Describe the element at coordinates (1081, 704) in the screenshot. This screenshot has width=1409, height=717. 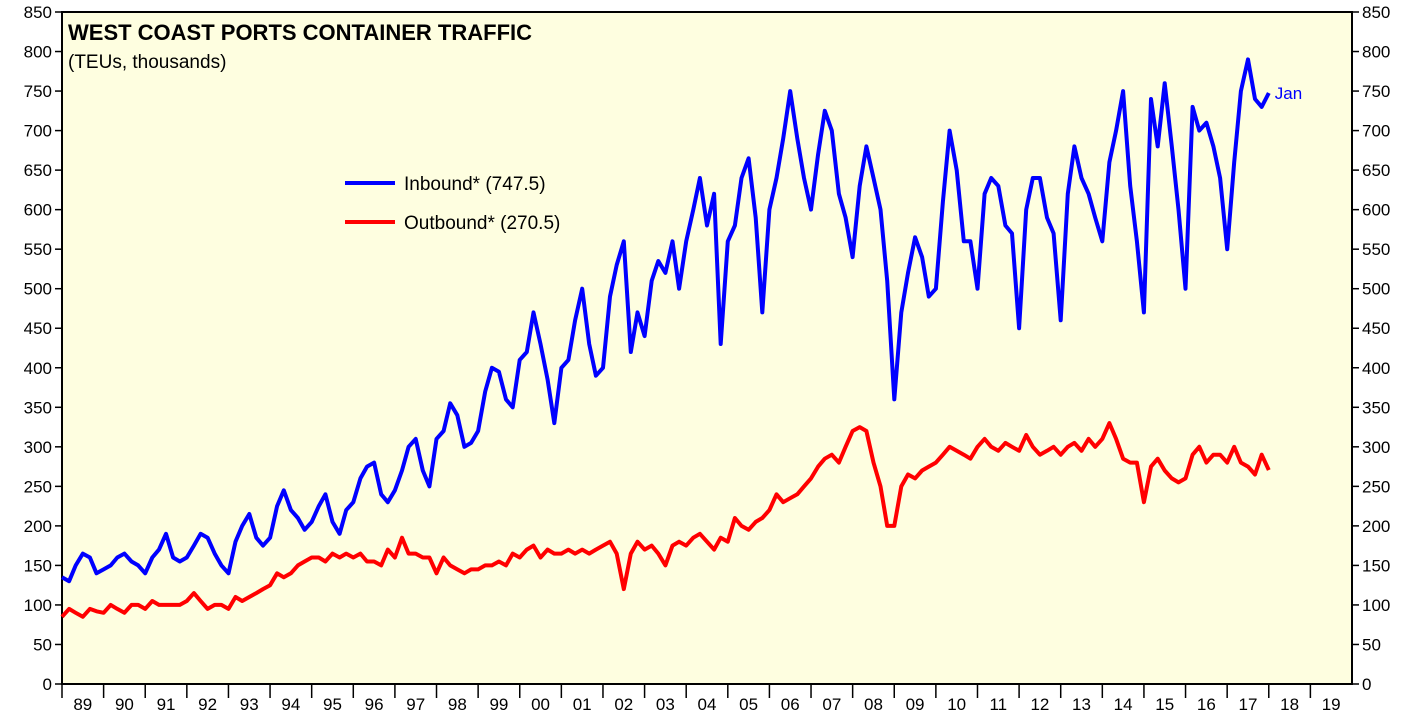
I see `x-tick-label: 13` at that location.